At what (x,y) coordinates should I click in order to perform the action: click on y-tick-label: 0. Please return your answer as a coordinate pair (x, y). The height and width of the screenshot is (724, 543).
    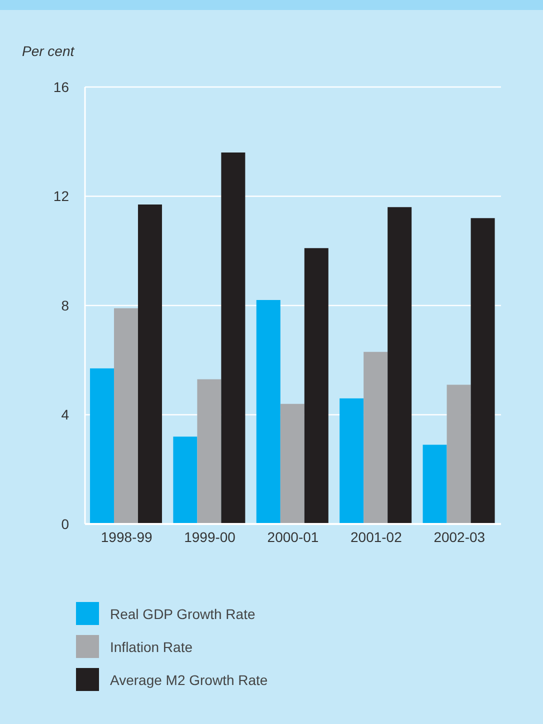
    Looking at the image, I should click on (65, 524).